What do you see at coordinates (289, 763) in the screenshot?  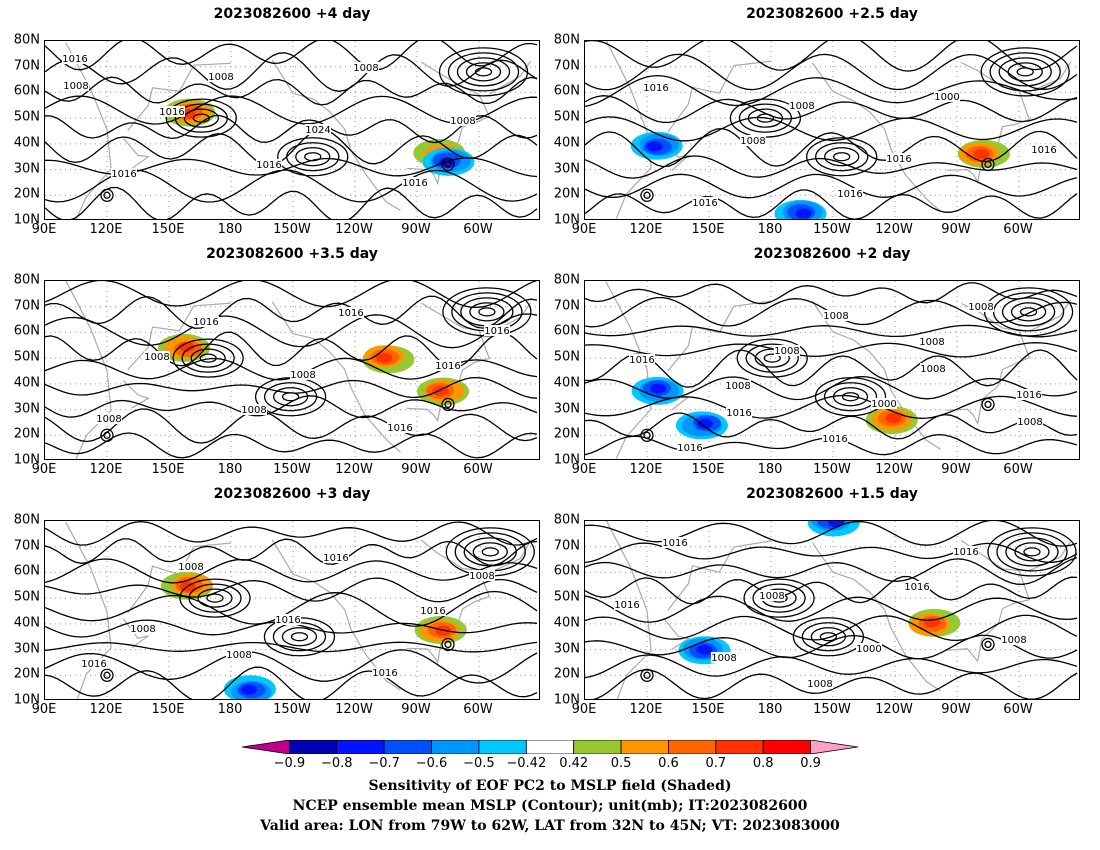 I see `colorbar-tick-label: −0.9` at bounding box center [289, 763].